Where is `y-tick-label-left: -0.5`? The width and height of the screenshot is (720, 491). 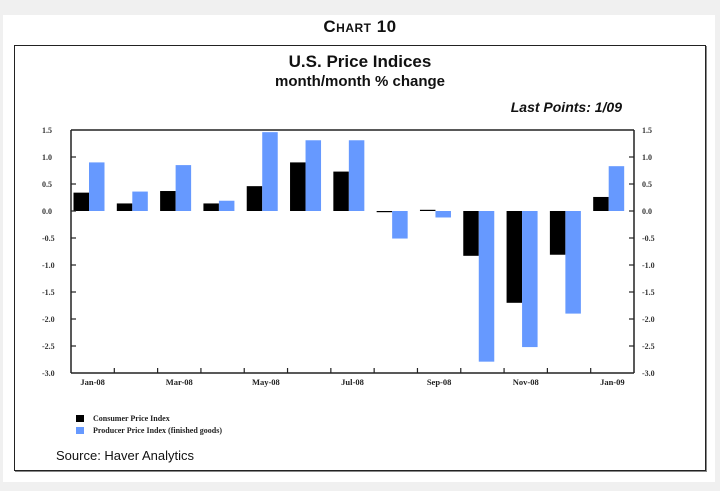
y-tick-label-left: -0.5 is located at coordinates (48, 238).